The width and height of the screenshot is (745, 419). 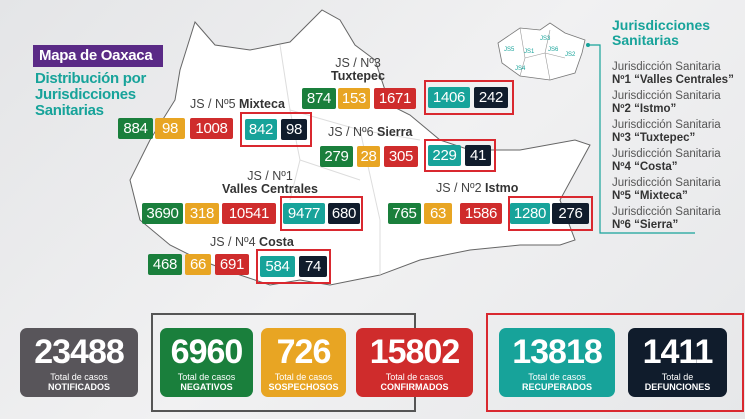 I want to click on sierra-frame, so click(x=460, y=155).